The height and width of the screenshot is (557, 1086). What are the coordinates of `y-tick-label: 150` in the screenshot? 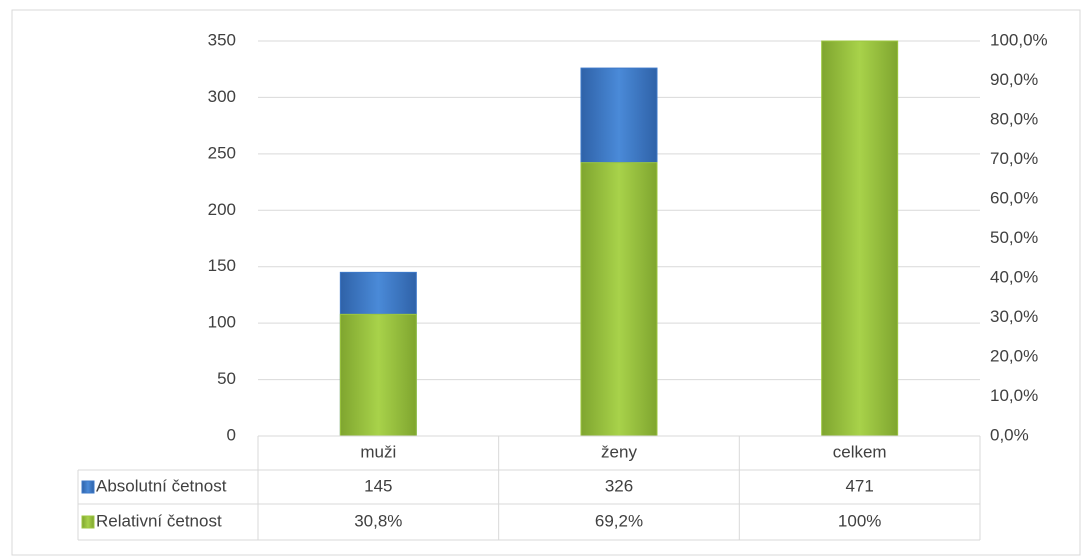 It's located at (222, 265).